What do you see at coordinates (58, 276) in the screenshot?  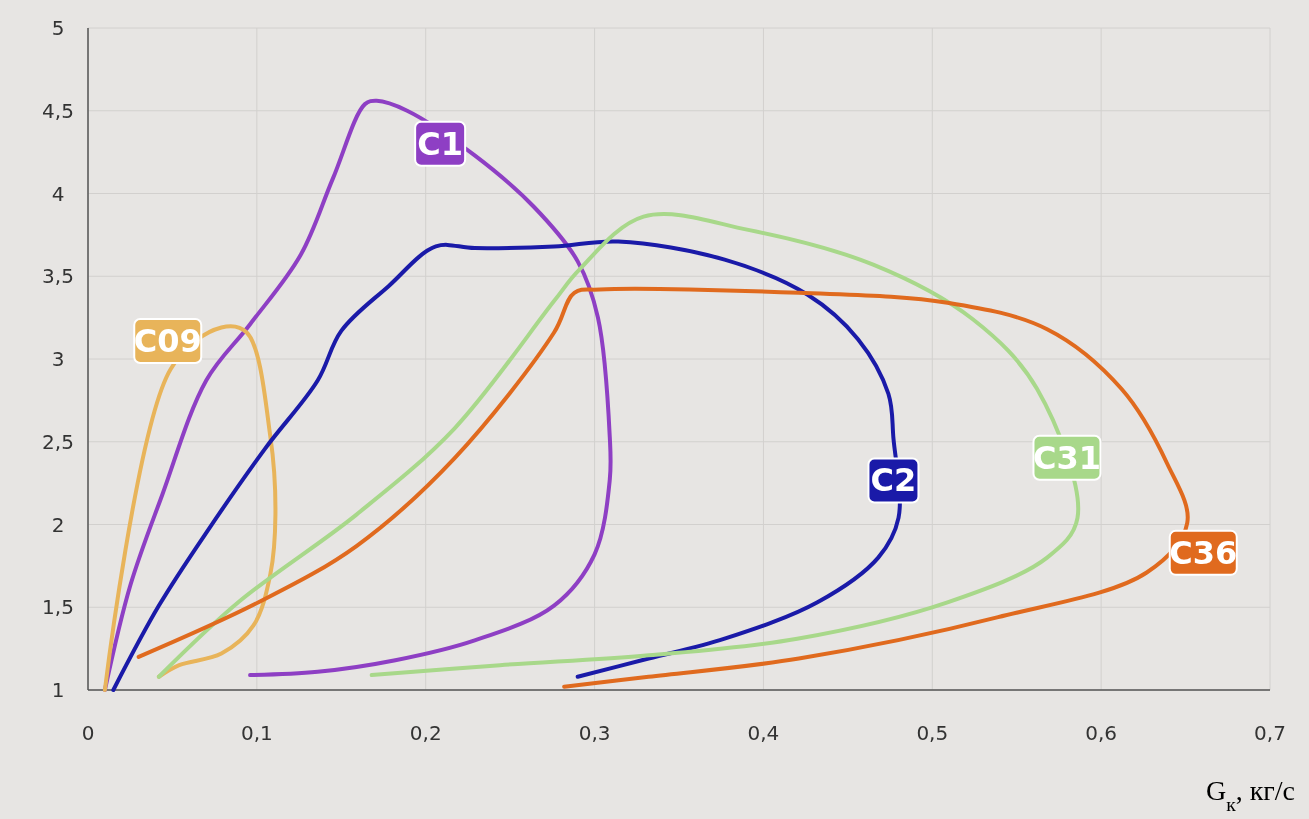 I see `y-tick-label: 3,5` at bounding box center [58, 276].